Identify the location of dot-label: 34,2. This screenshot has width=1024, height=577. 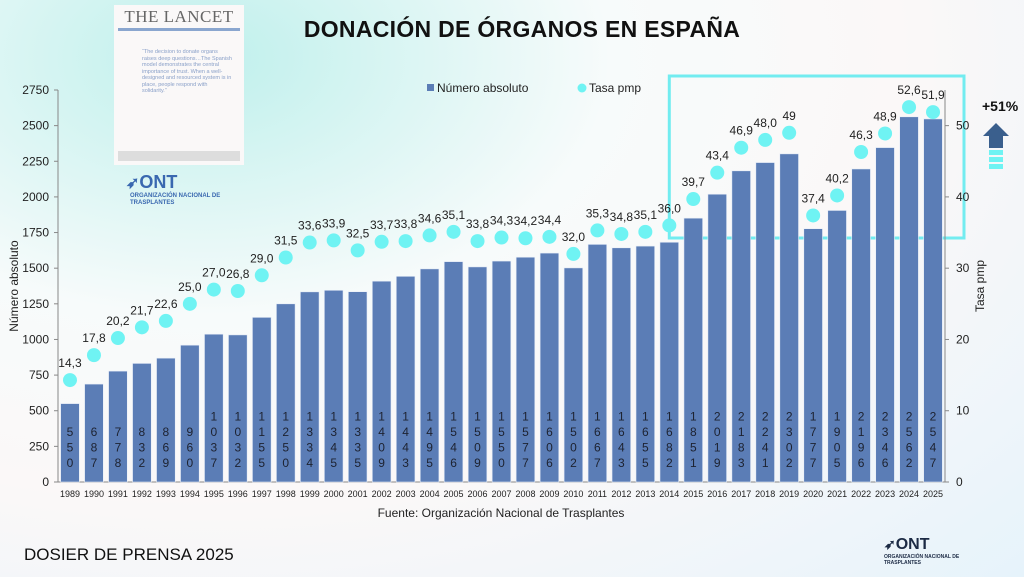
(526, 221).